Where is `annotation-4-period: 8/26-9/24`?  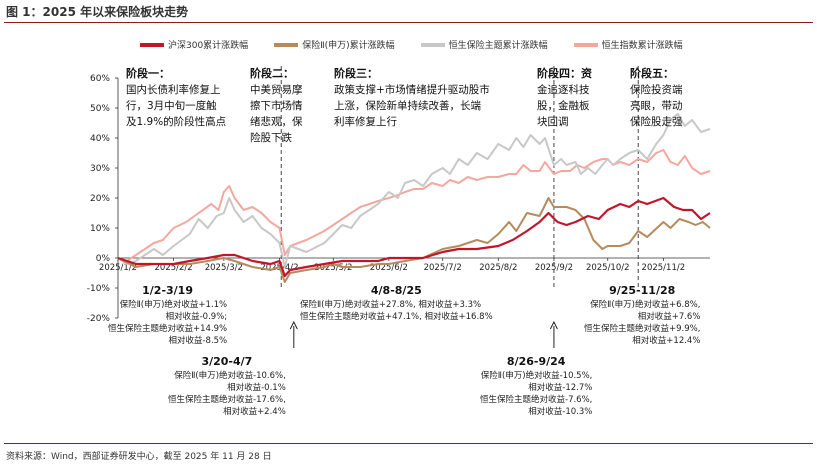
annotation-4-period: 8/26-9/24 is located at coordinates (536, 361).